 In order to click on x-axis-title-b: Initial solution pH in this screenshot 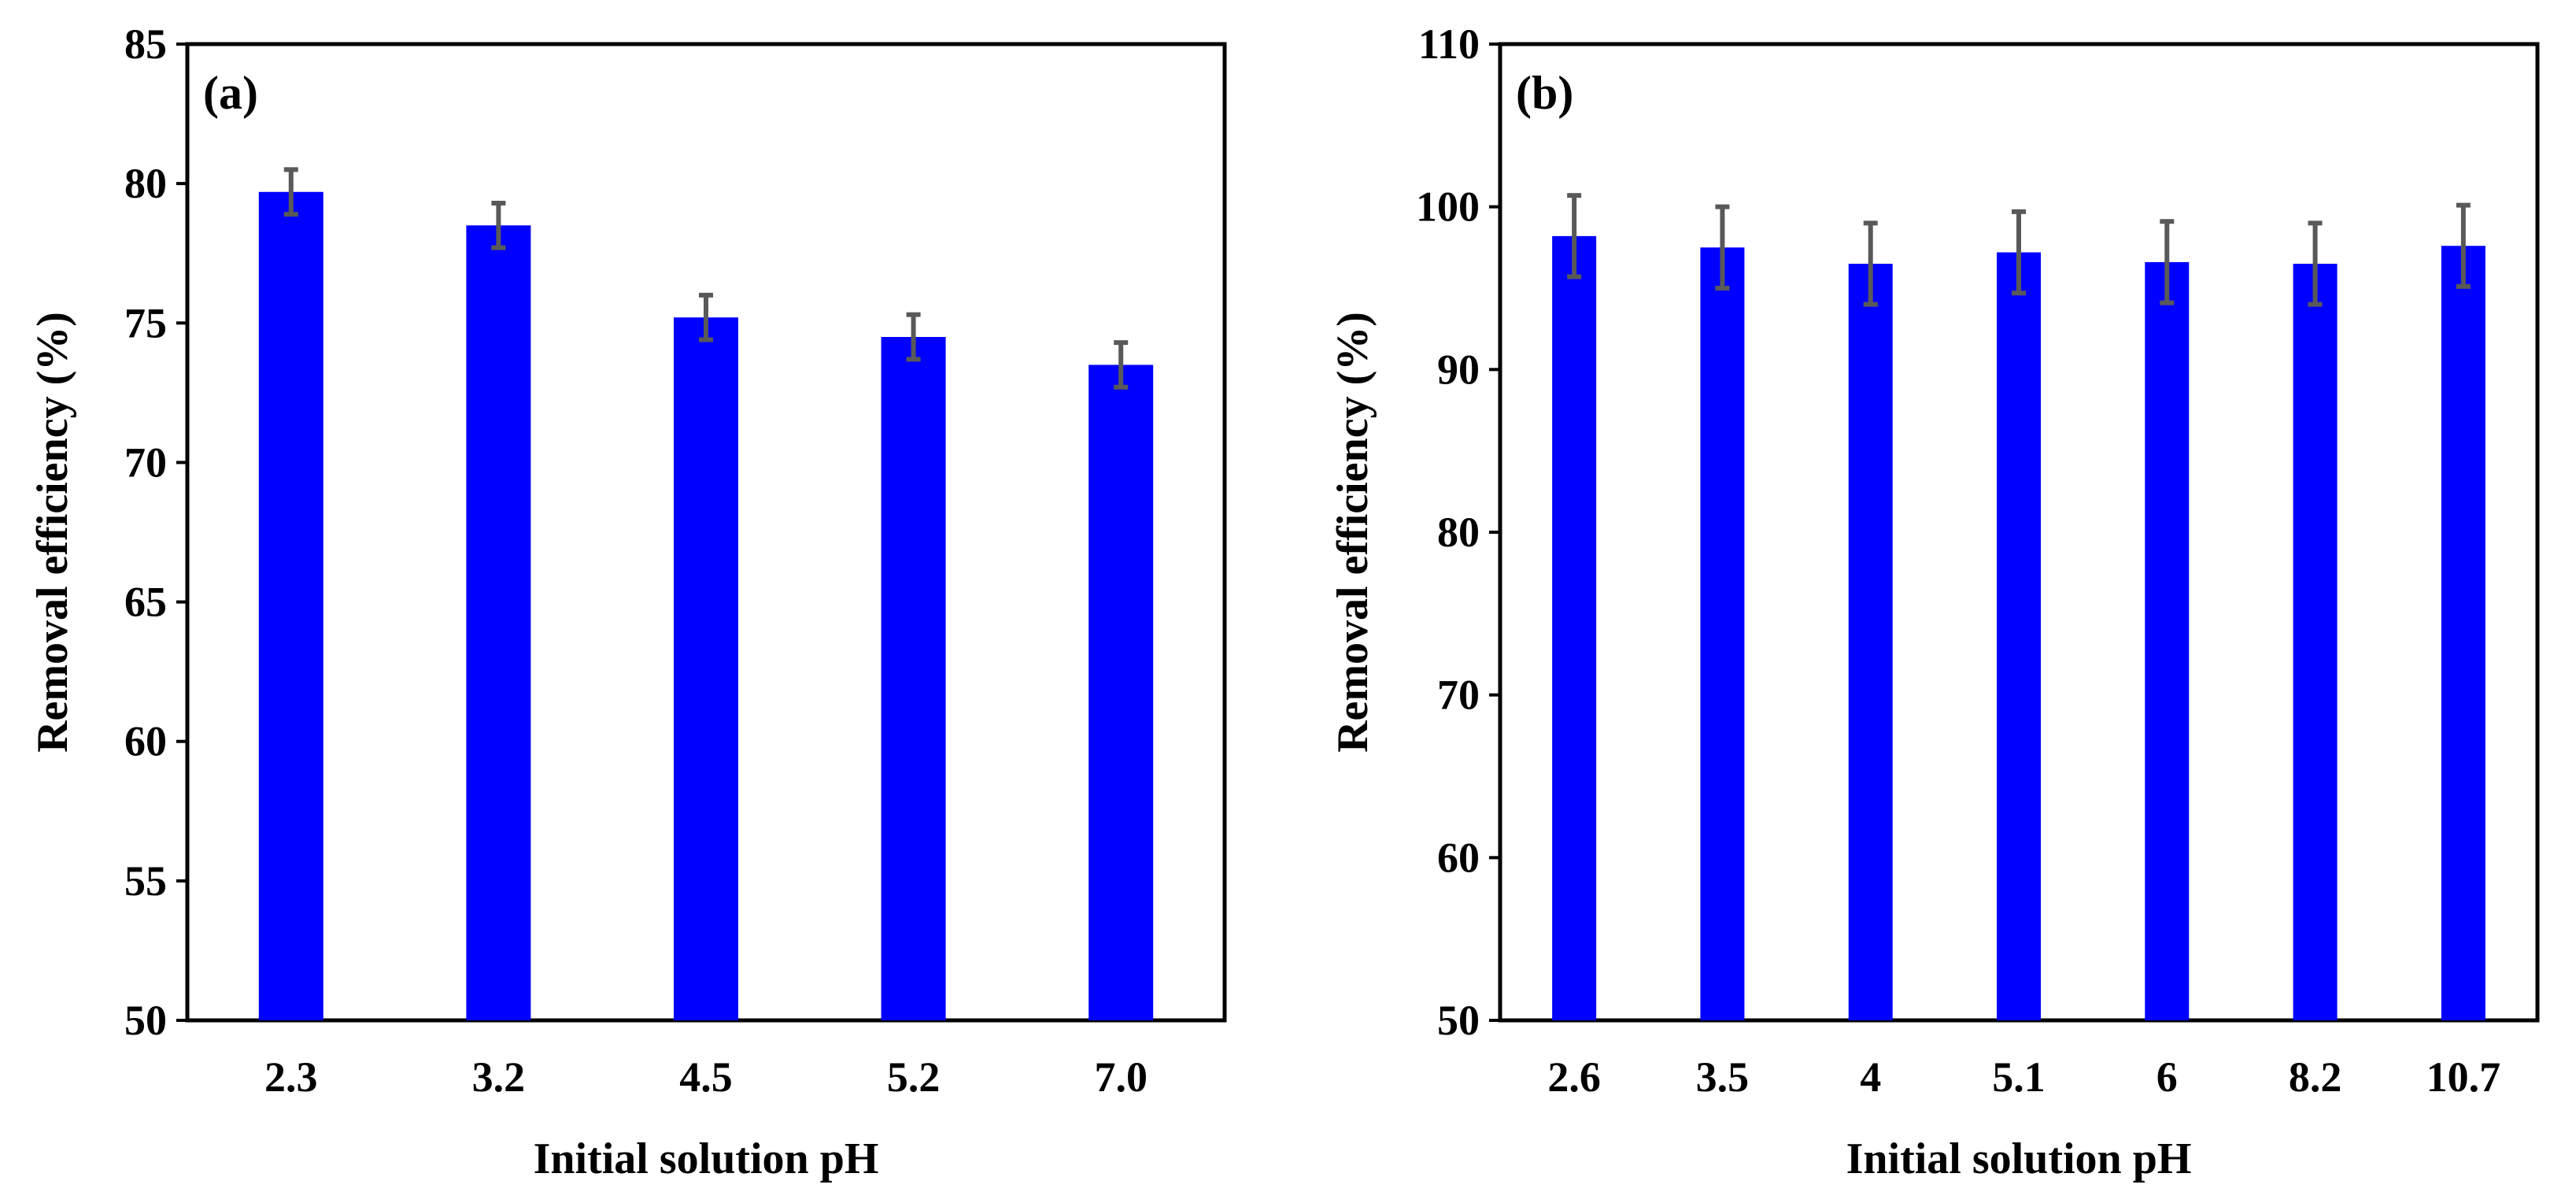, I will do `click(2019, 1159)`.